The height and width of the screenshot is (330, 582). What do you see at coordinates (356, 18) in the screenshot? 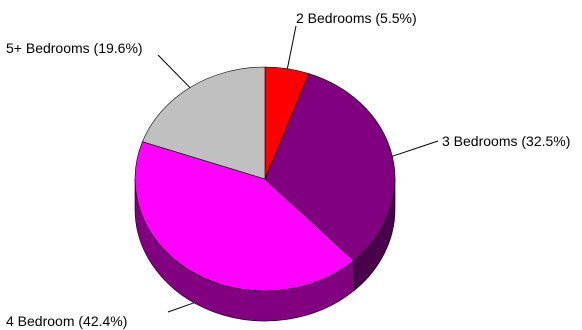
I see `slice-label-2-bedrooms: 2 Bedrooms (5.5%)` at bounding box center [356, 18].